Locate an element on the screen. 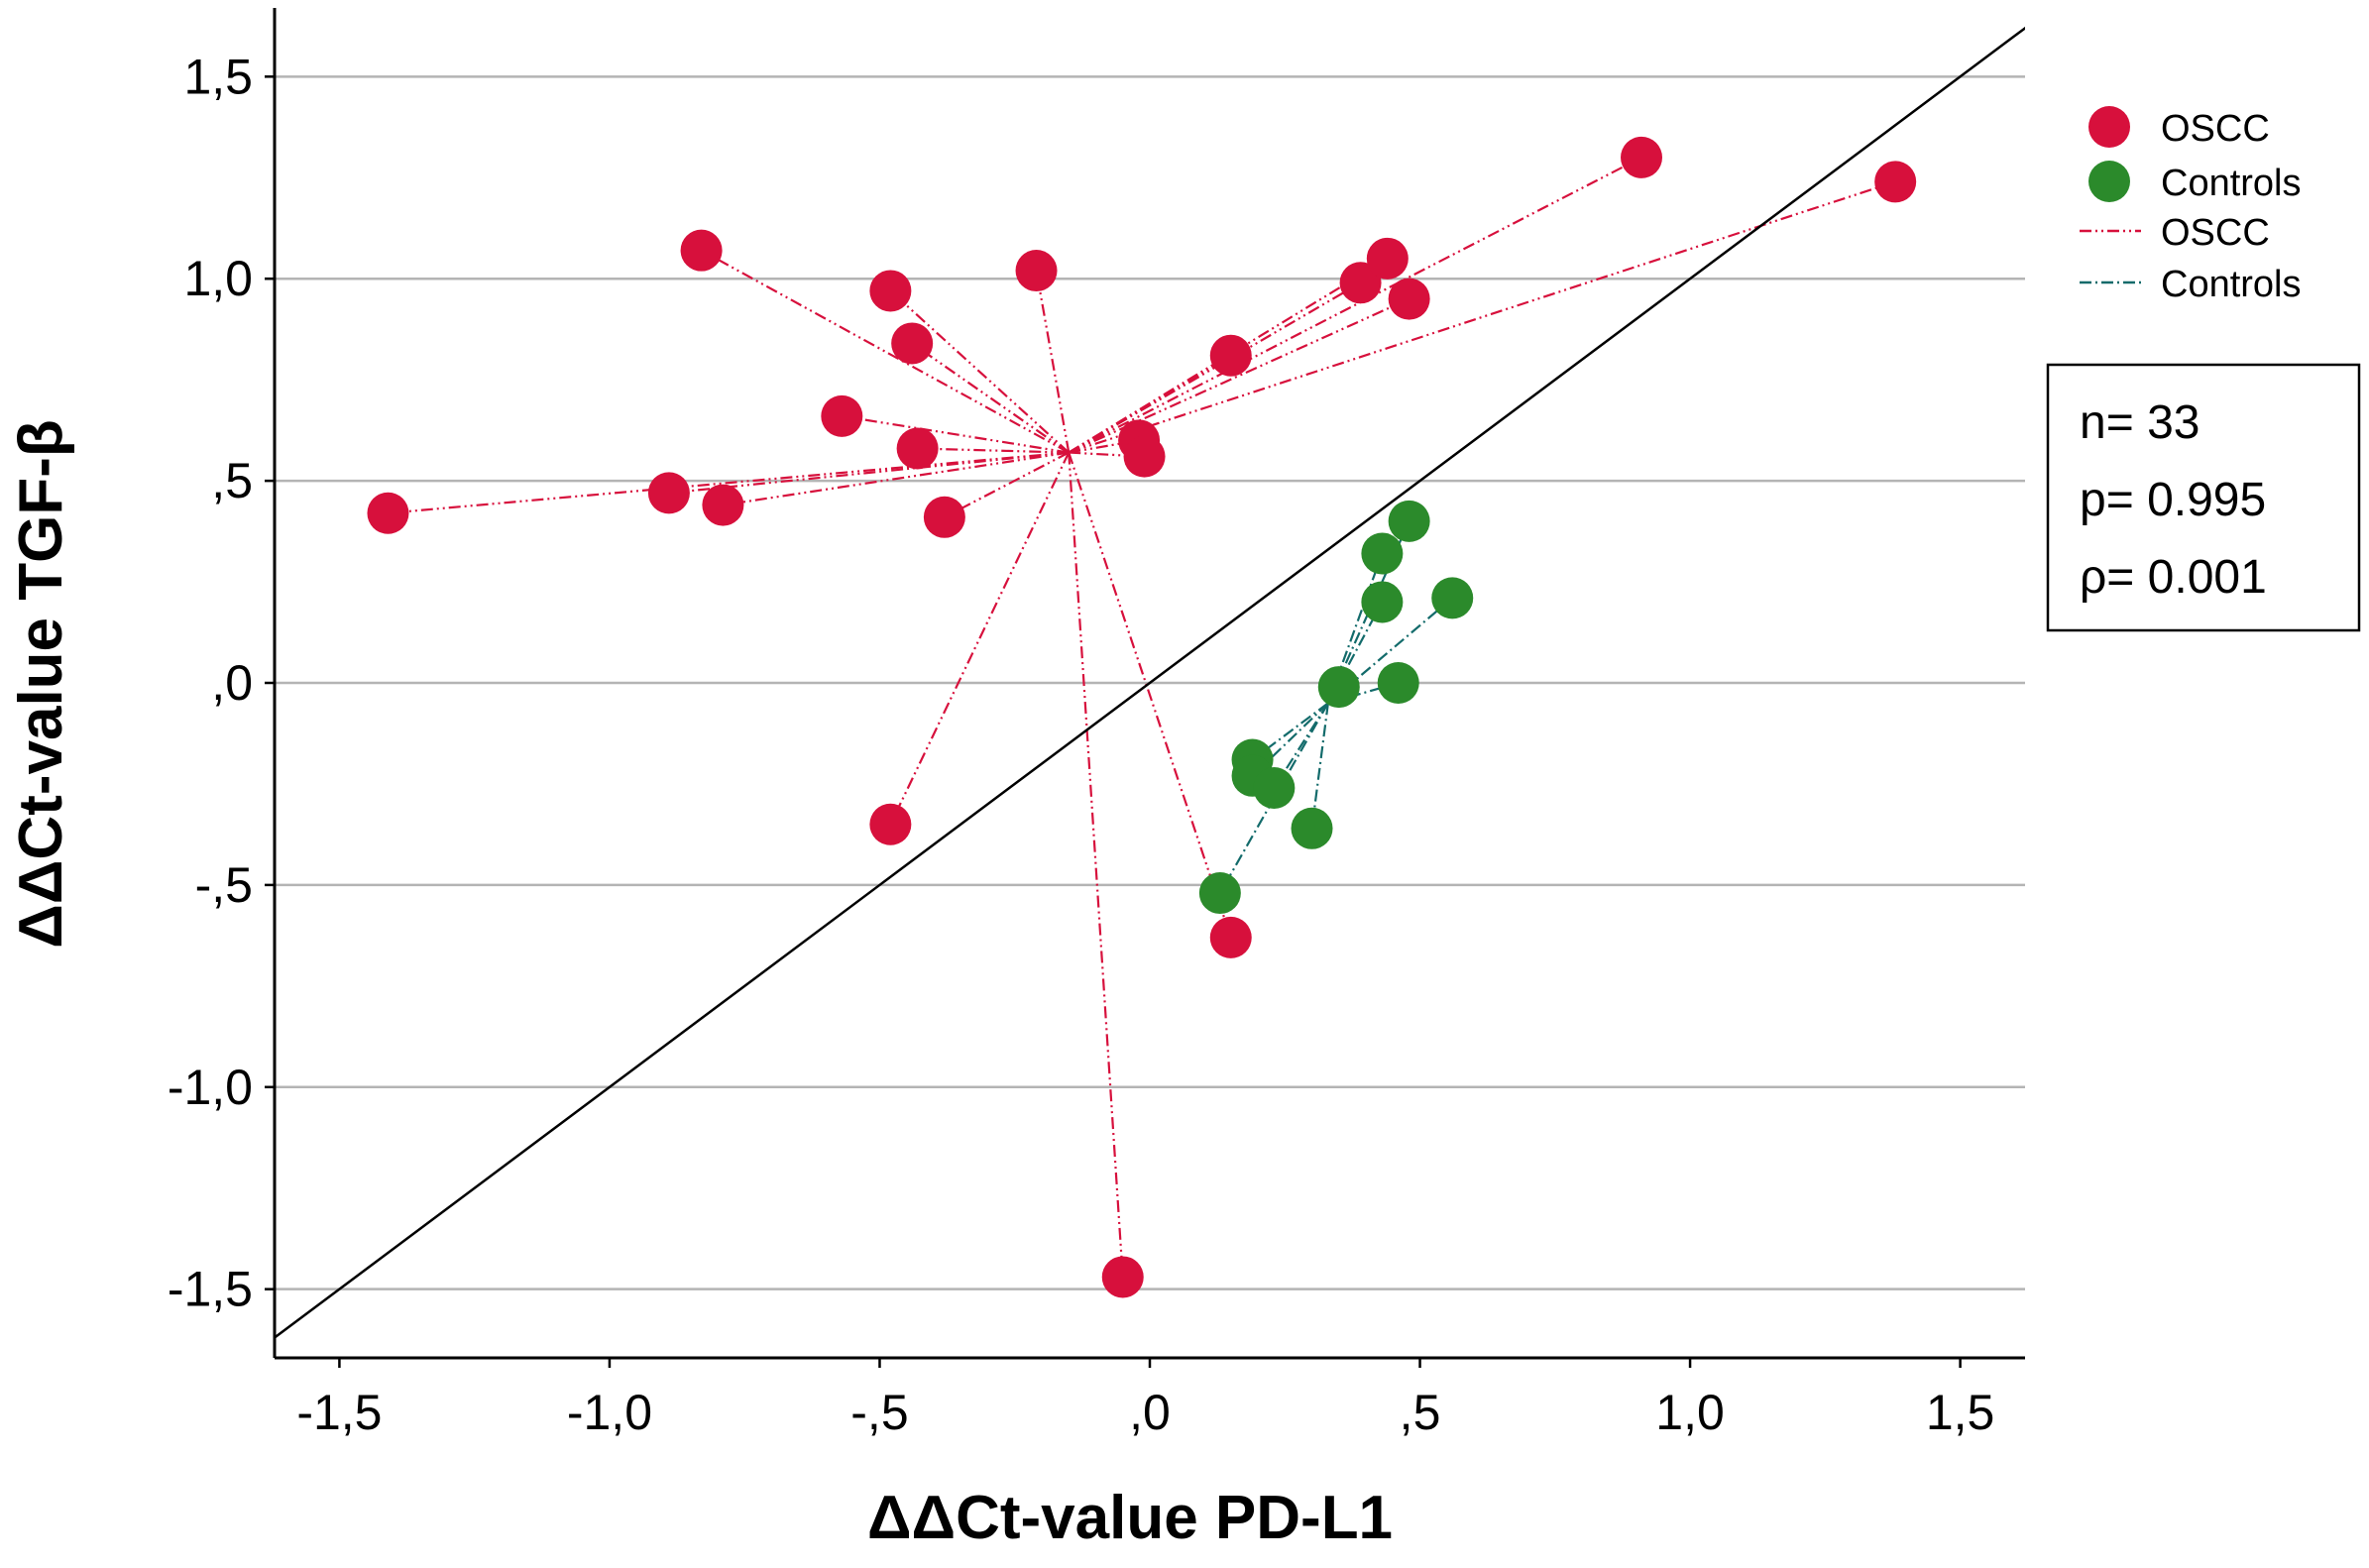 This screenshot has width=2369, height=1568. stats-p: p= 0.995 is located at coordinates (2173, 500).